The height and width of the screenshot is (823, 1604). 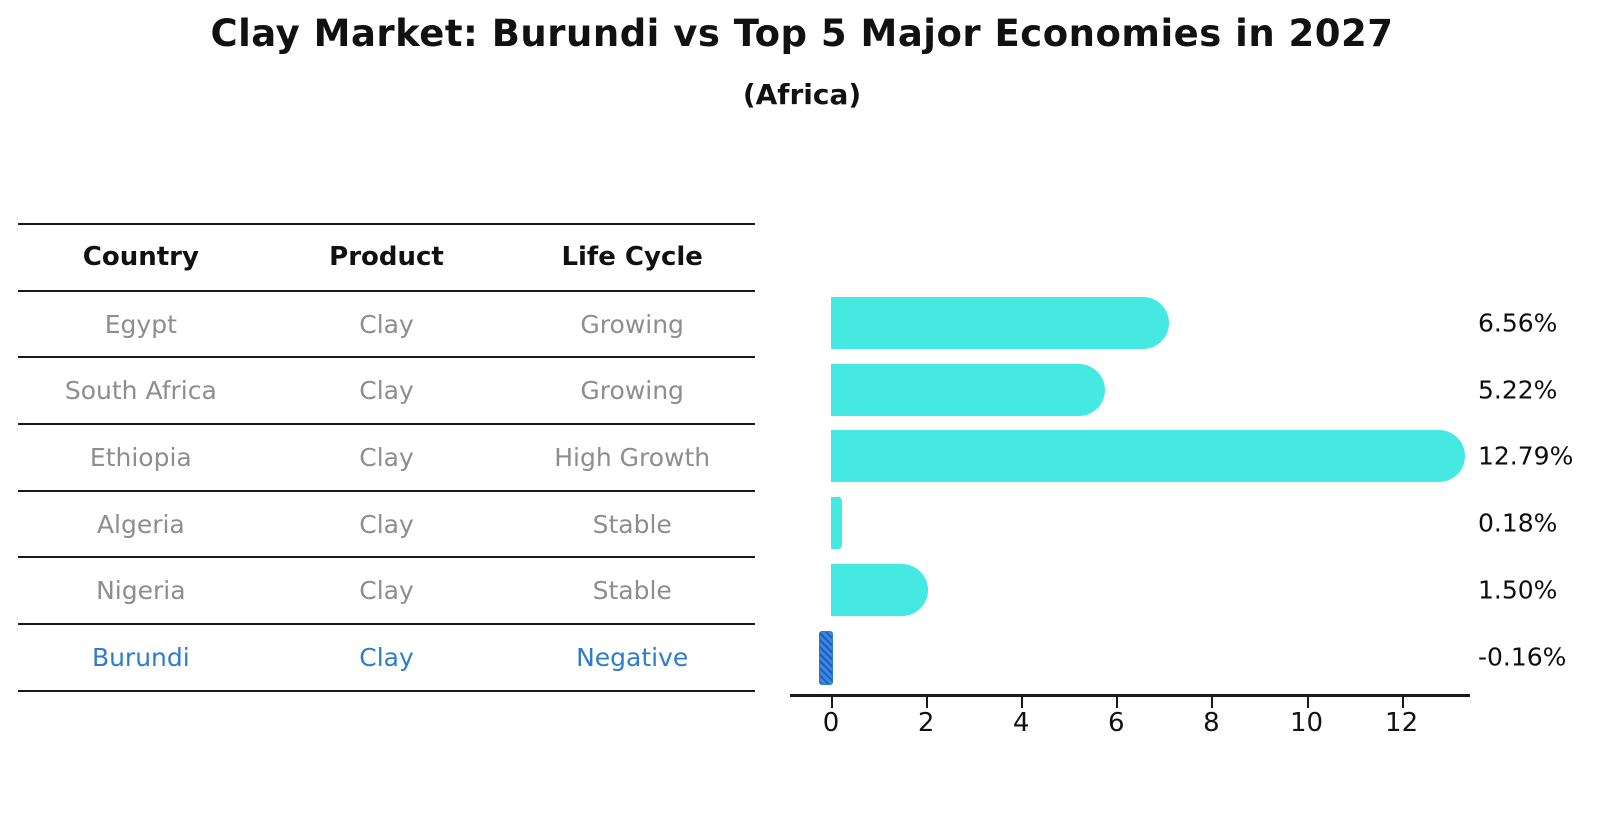 I want to click on bar-value-label: -0.16%, so click(x=1522, y=657).